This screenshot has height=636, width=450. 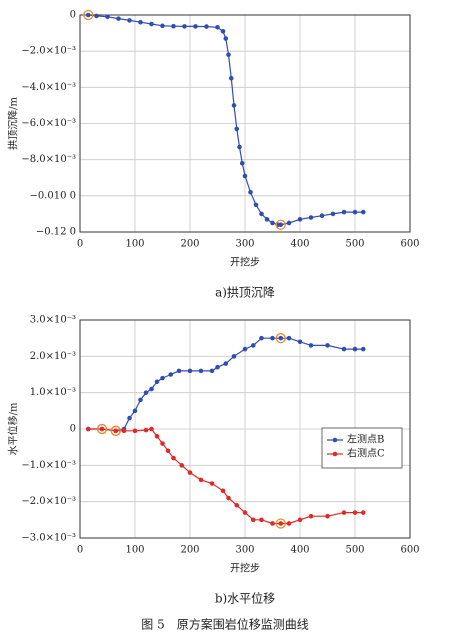 I want to click on chart-title: a)拱顶沉降, so click(x=245, y=293).